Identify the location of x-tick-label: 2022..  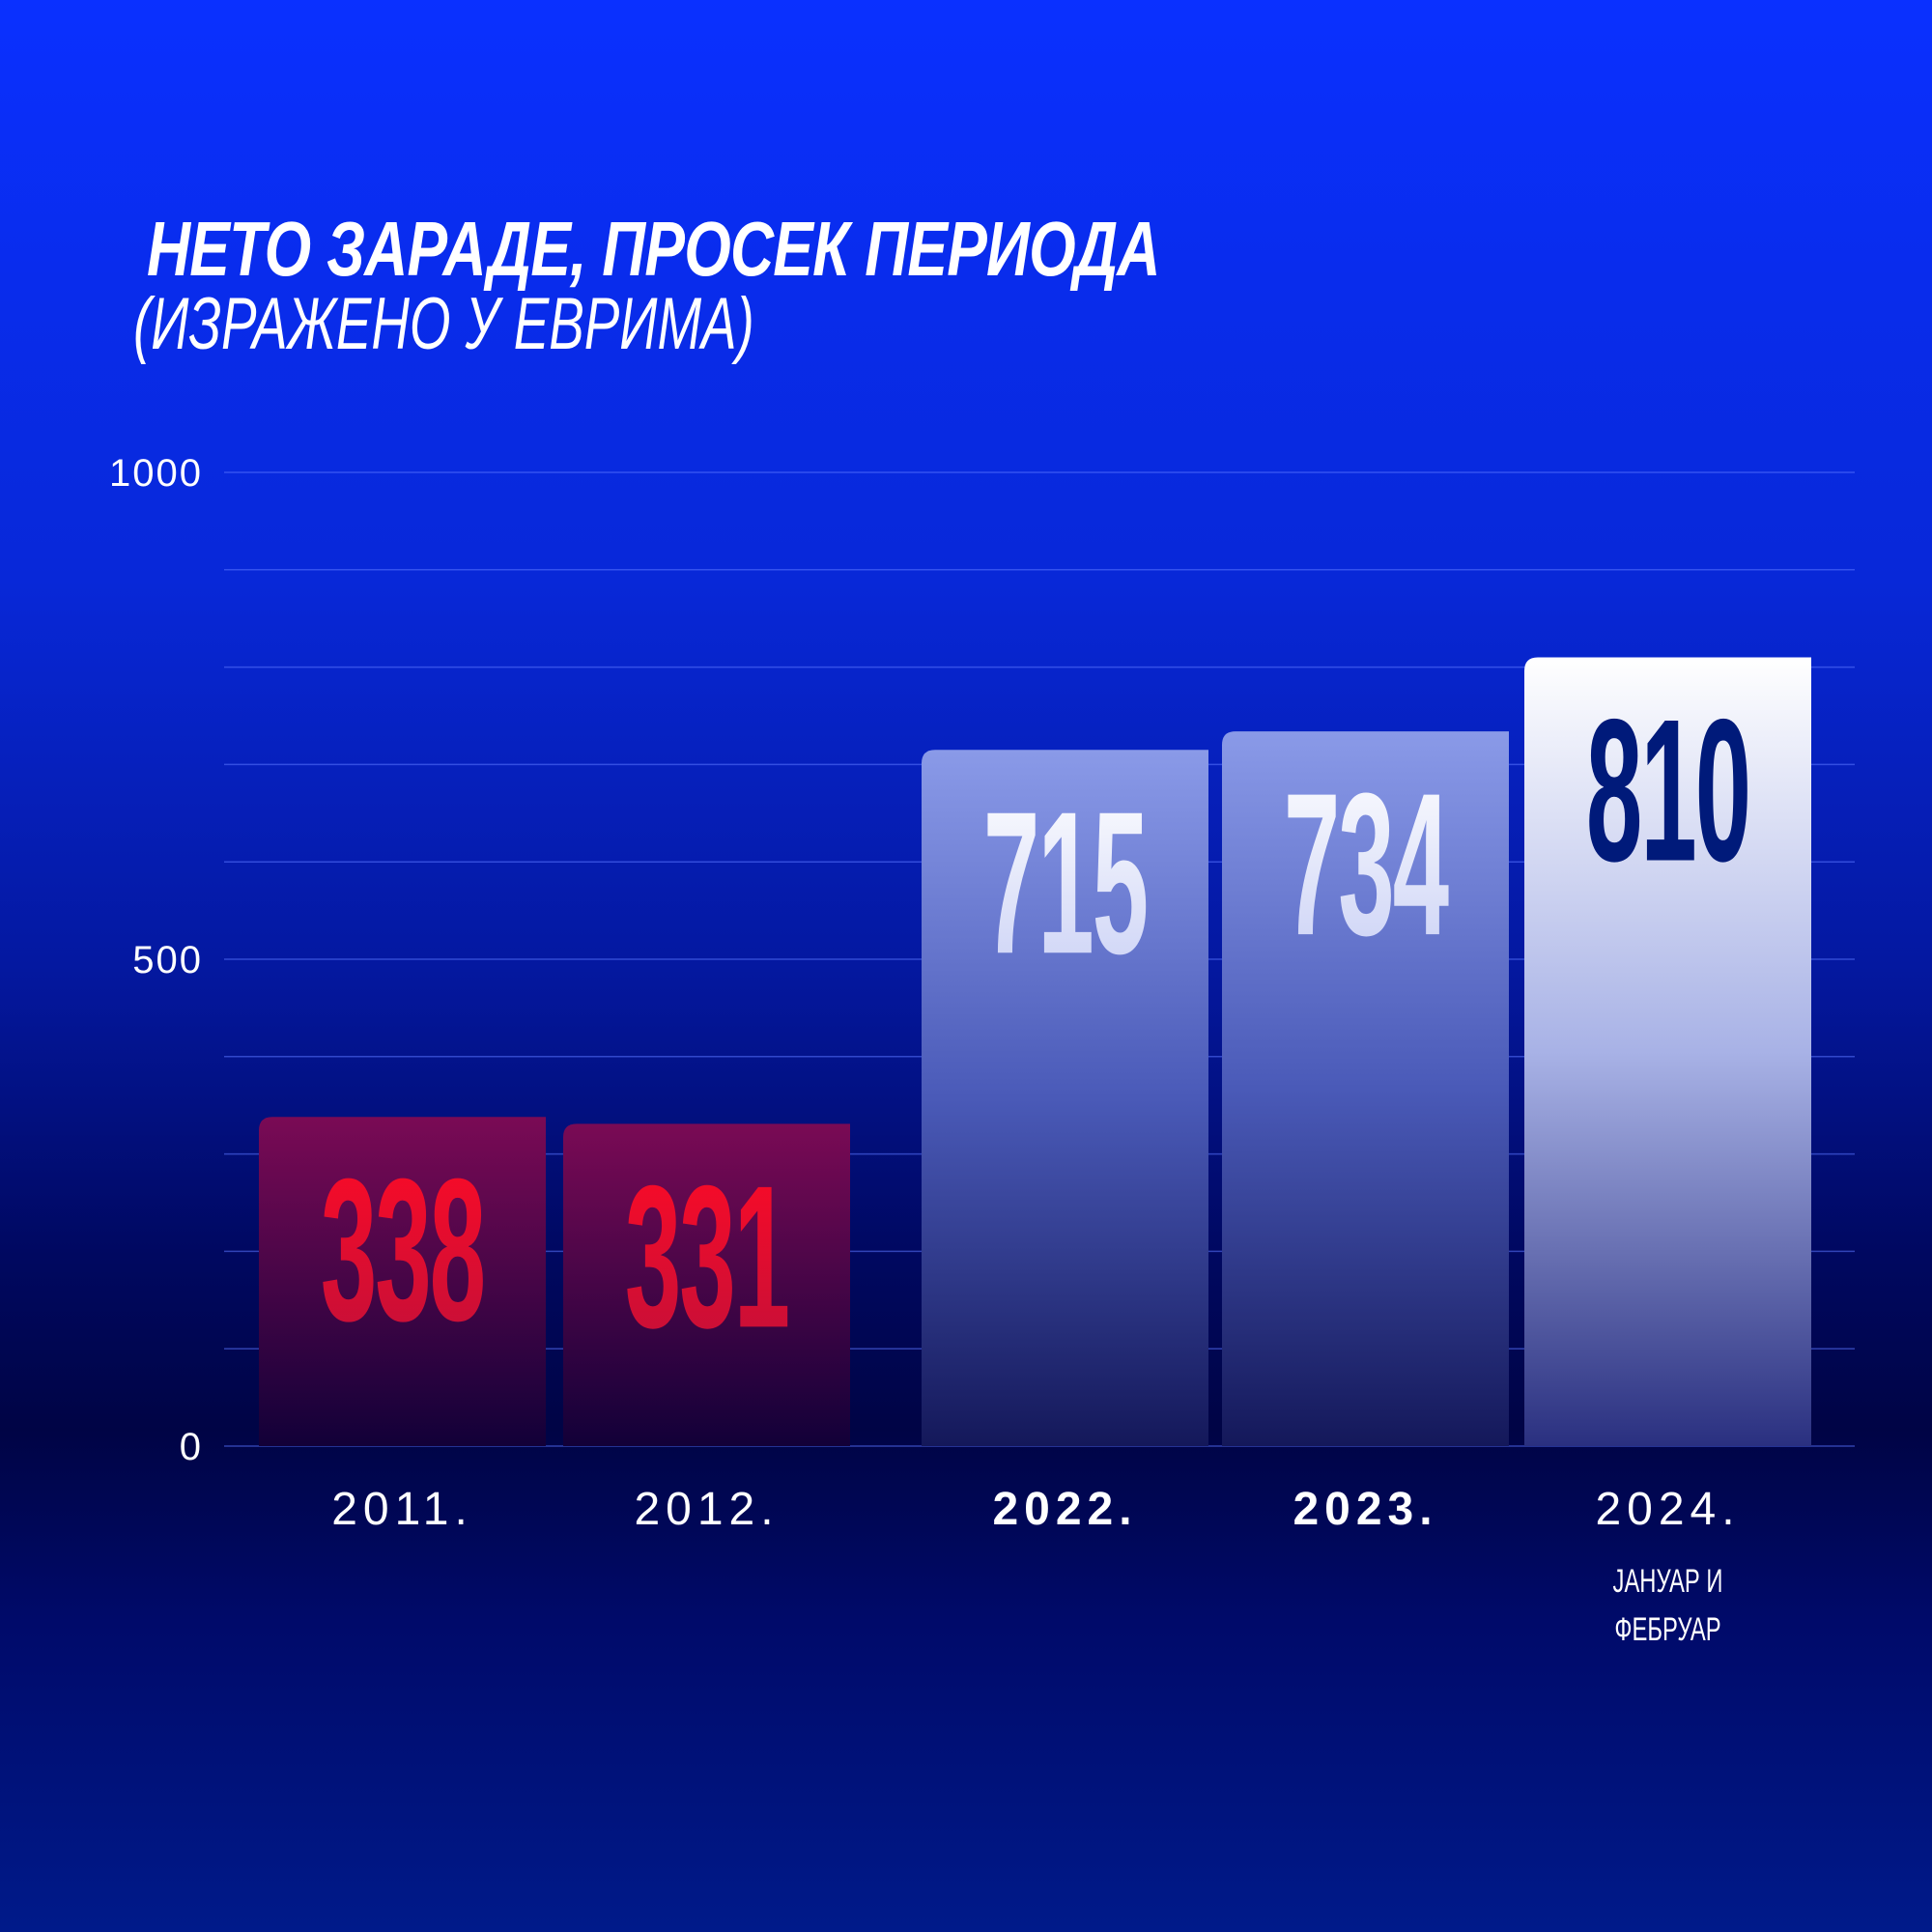
(1064, 1509).